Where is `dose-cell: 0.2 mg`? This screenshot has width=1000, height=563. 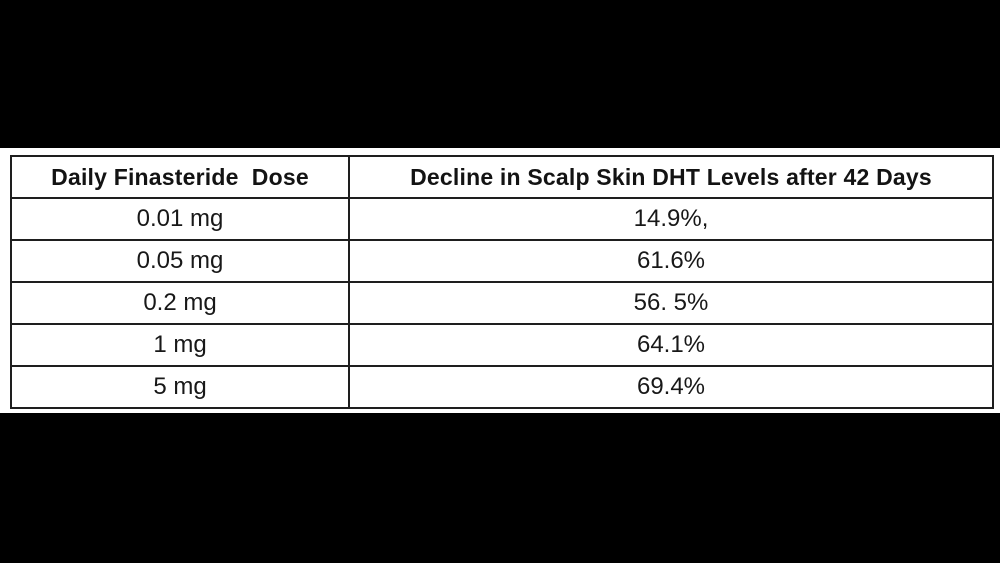
dose-cell: 0.2 mg is located at coordinates (180, 303).